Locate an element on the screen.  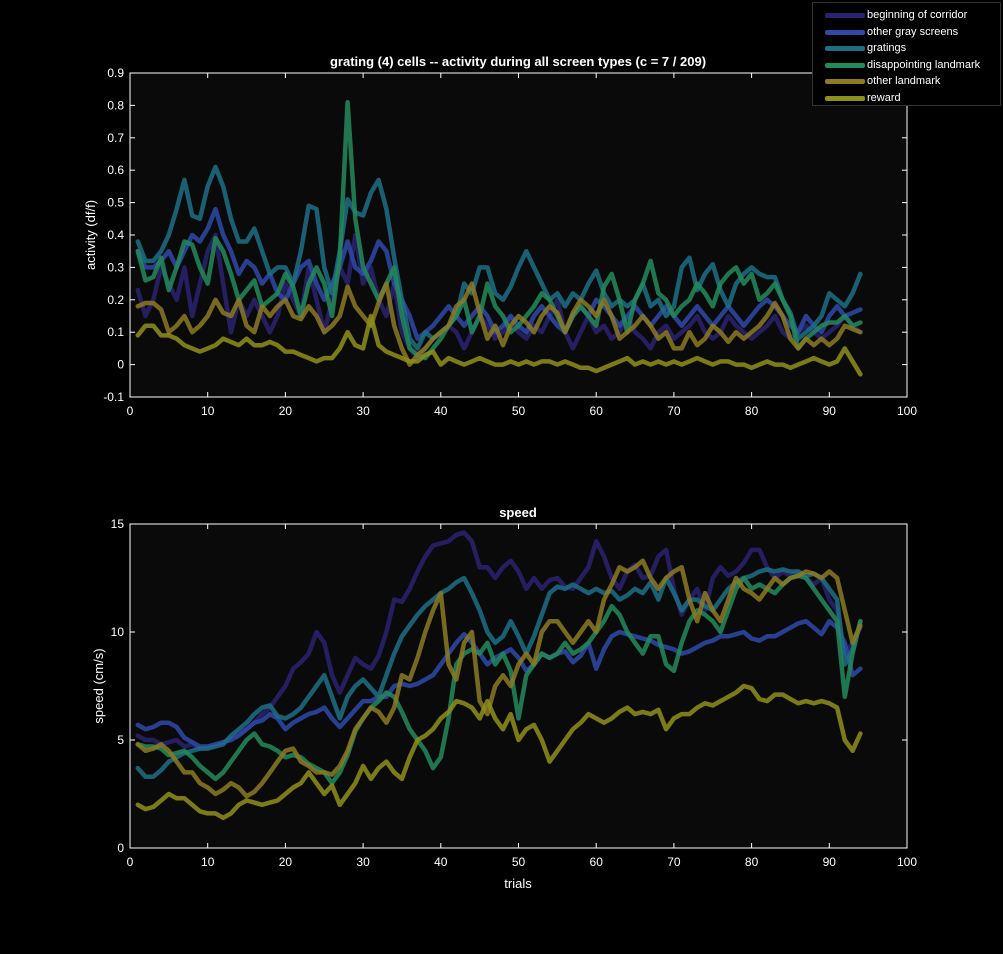
legend-label: disappointing landmark is located at coordinates (924, 65).